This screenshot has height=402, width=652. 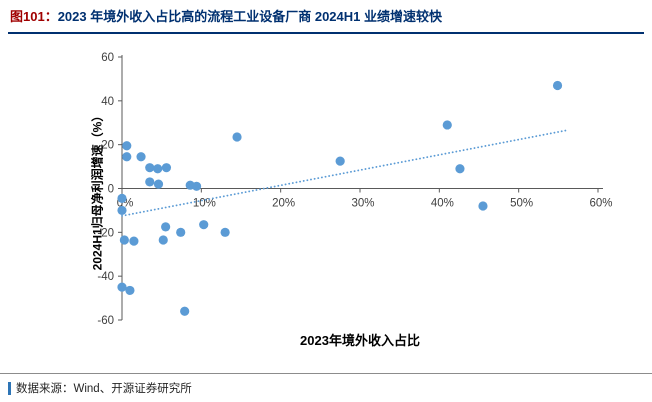 What do you see at coordinates (111, 190) in the screenshot?
I see `y-tick-label: 0` at bounding box center [111, 190].